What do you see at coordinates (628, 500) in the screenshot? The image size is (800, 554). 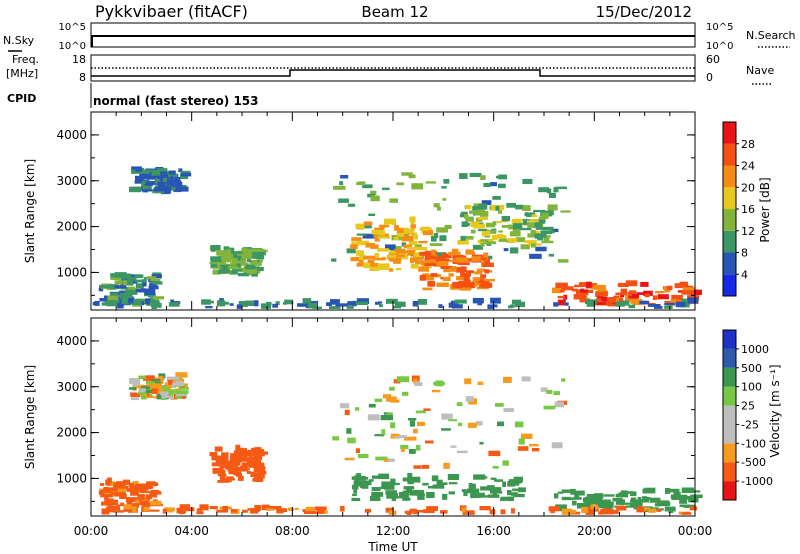 I see `velocity-region` at bounding box center [628, 500].